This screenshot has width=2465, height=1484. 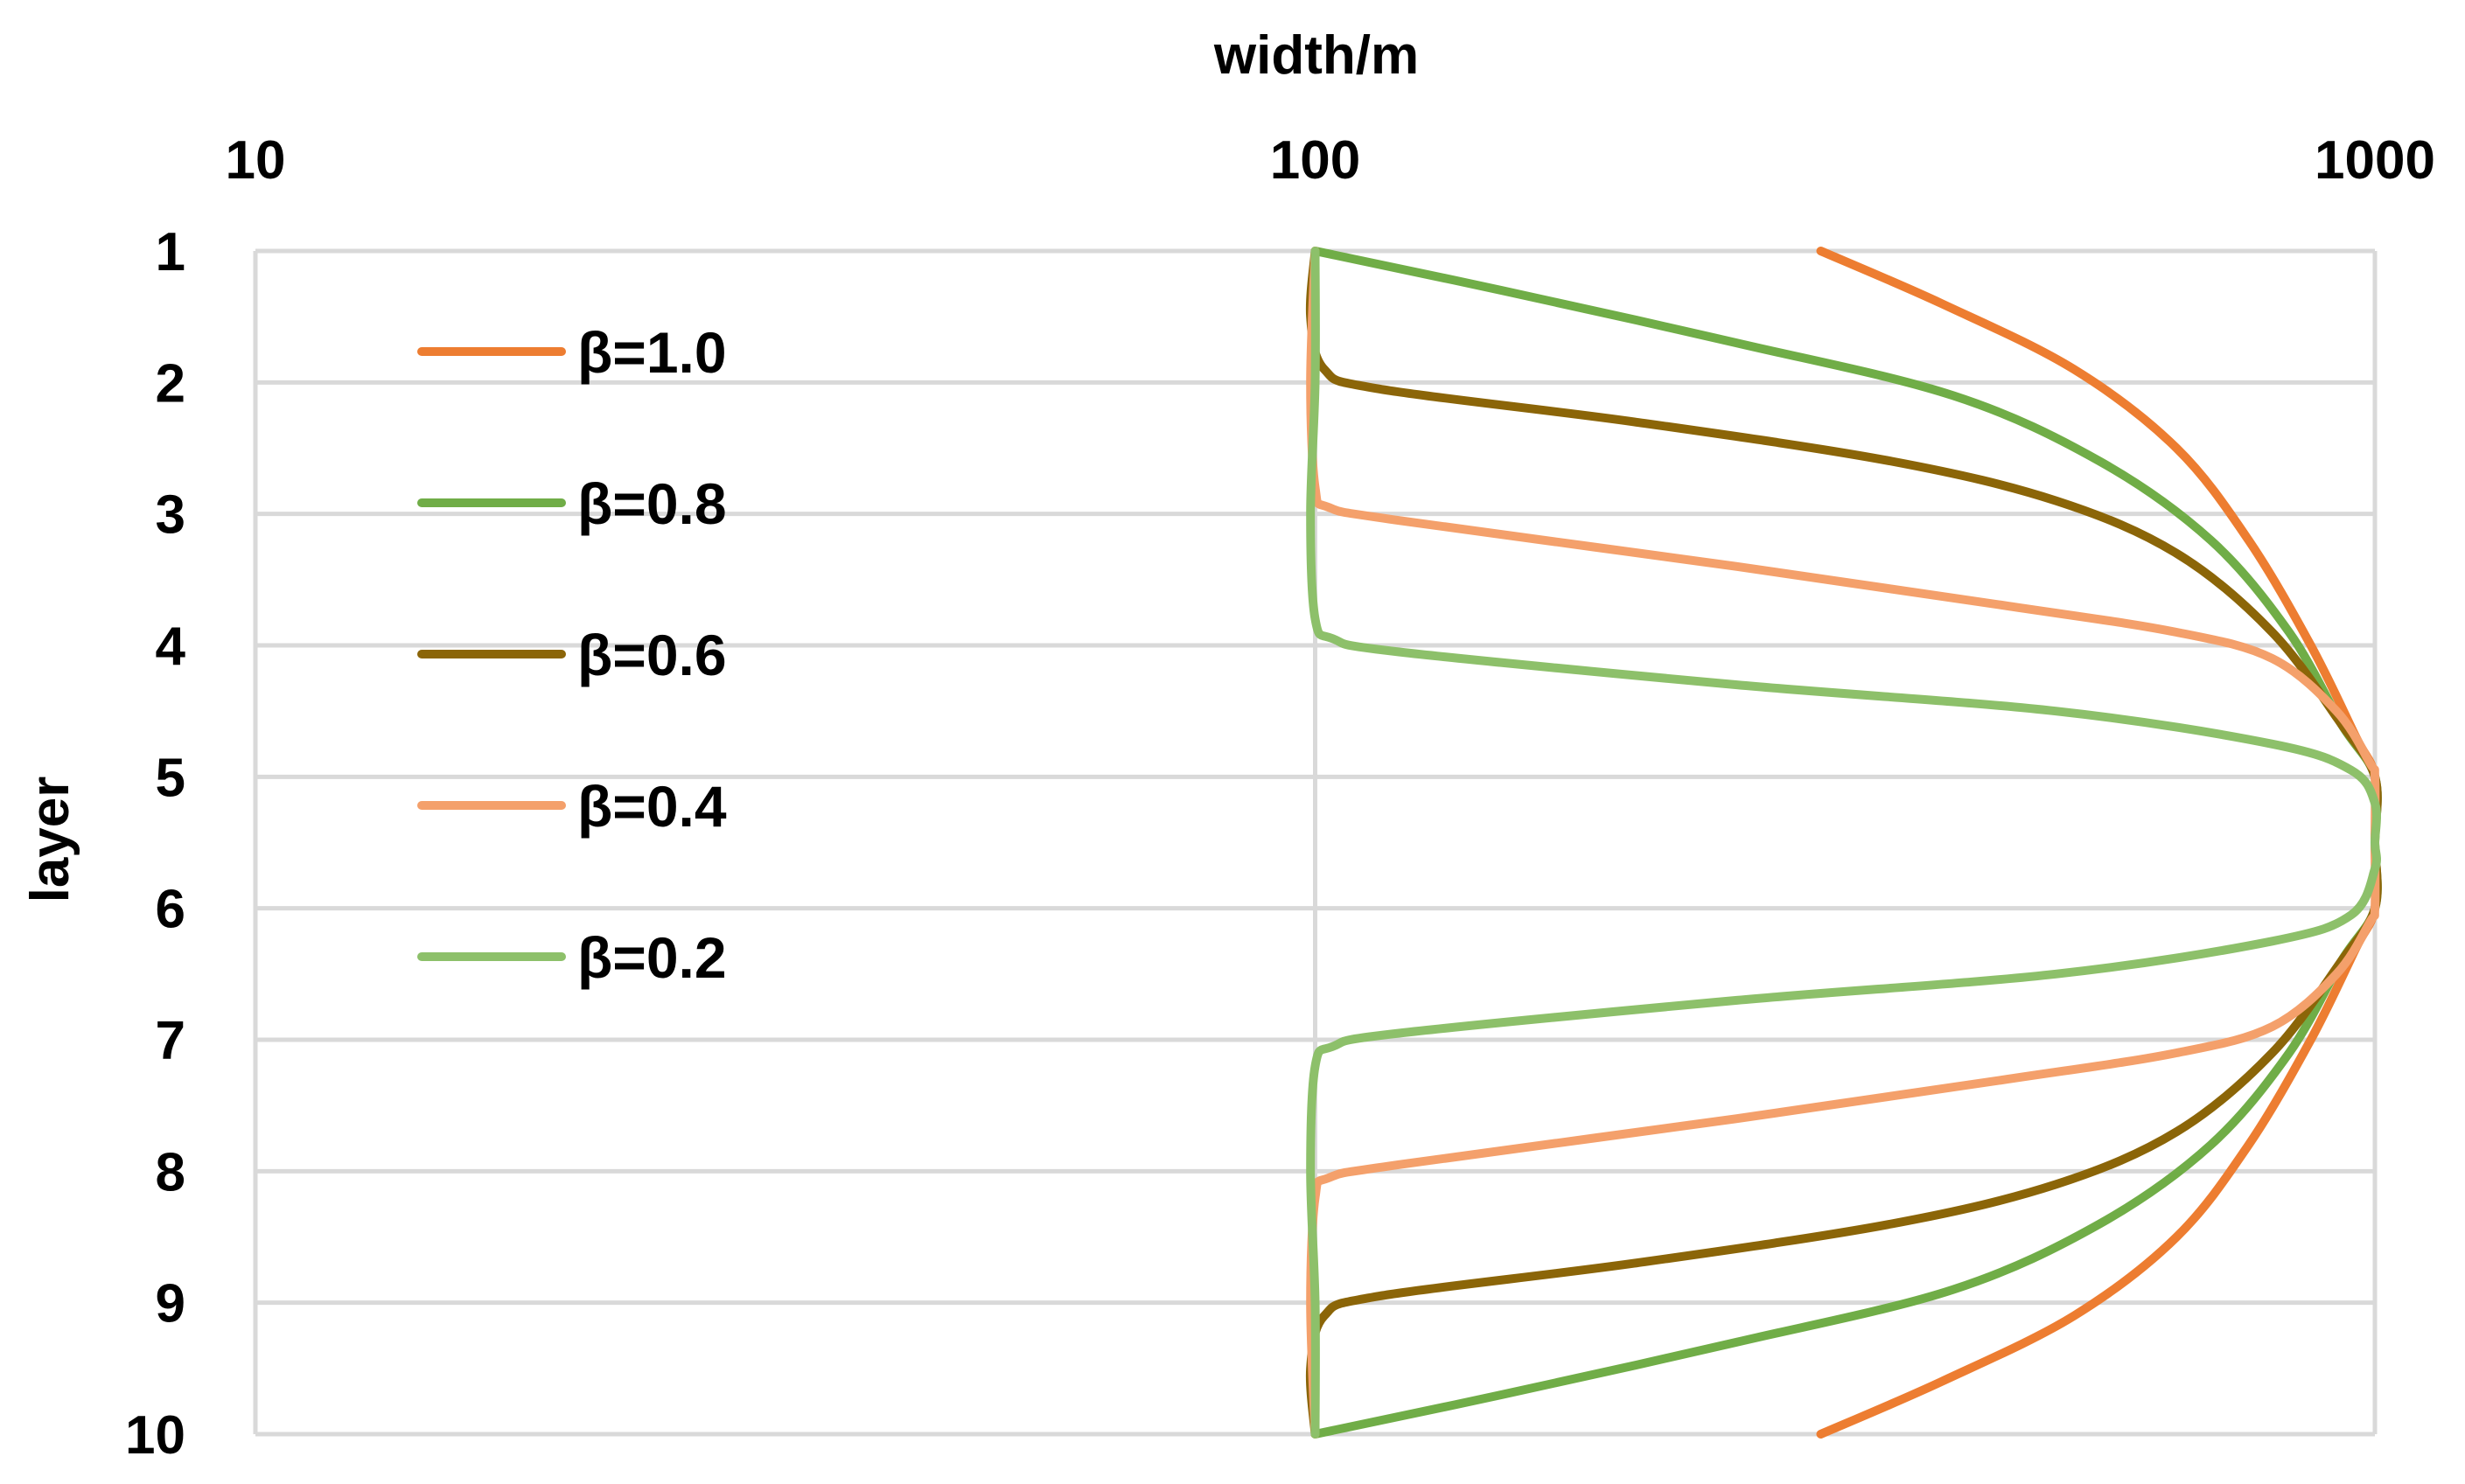 I want to click on y-tick-label-7: 7, so click(x=170, y=1041).